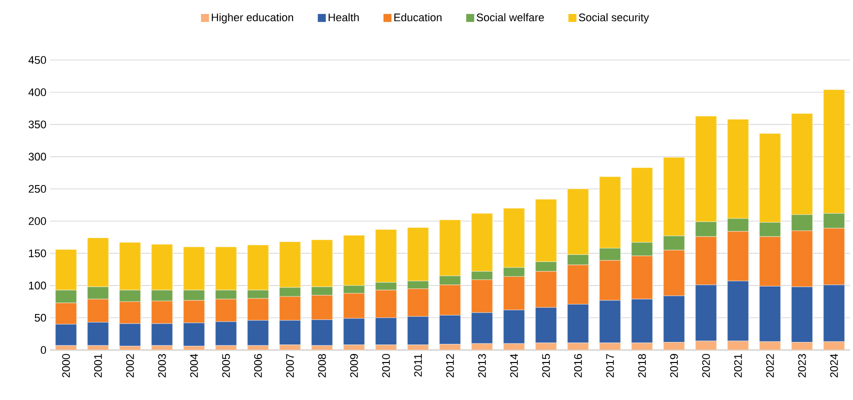 The height and width of the screenshot is (400, 853). Describe the element at coordinates (226, 366) in the screenshot. I see `x-tick-label: 2005` at that location.